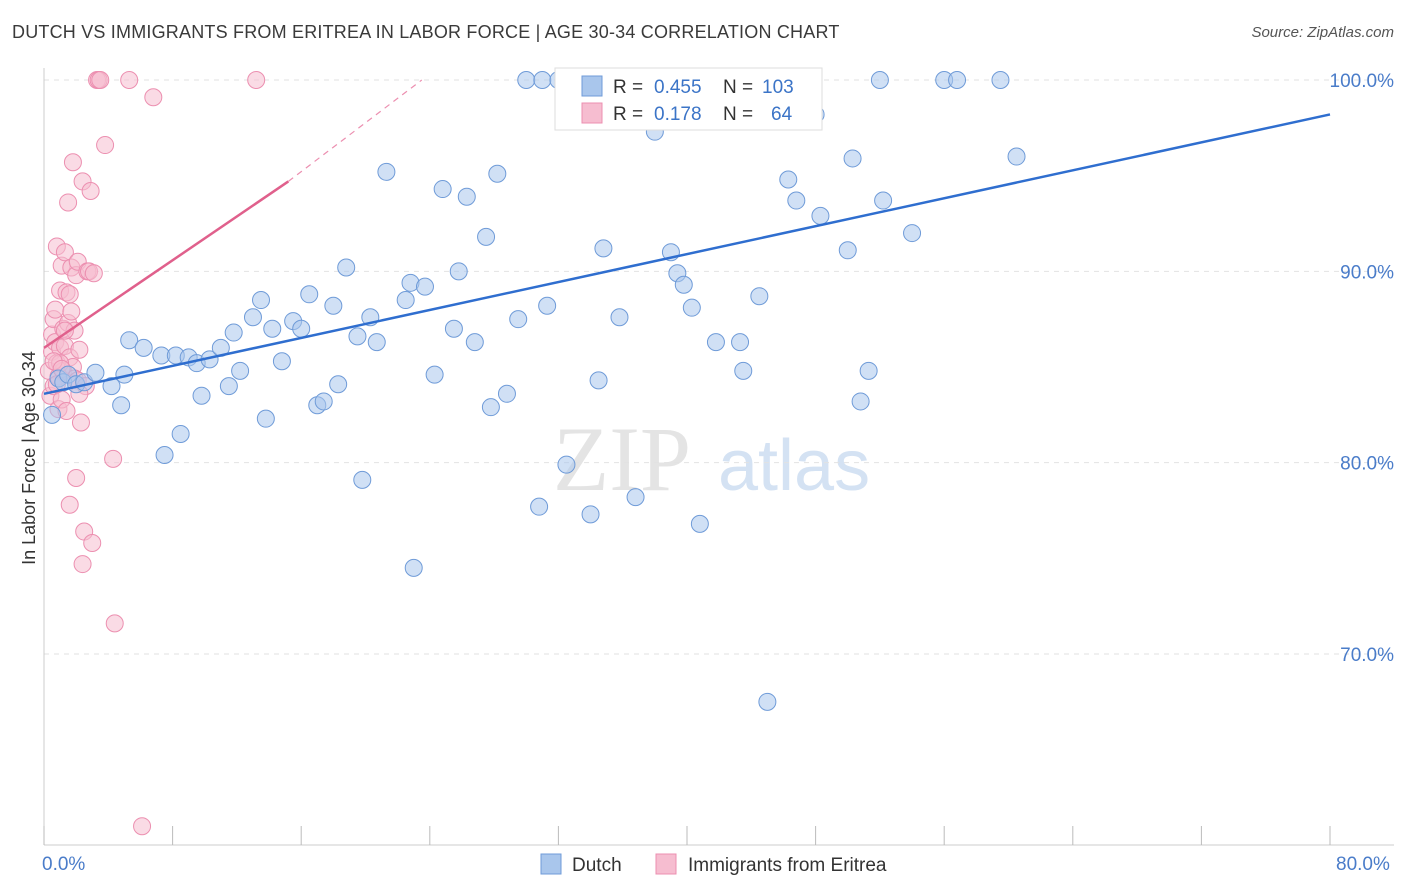 The image size is (1406, 892). I want to click on stats-dutch-r-value: 0.455, so click(678, 87).